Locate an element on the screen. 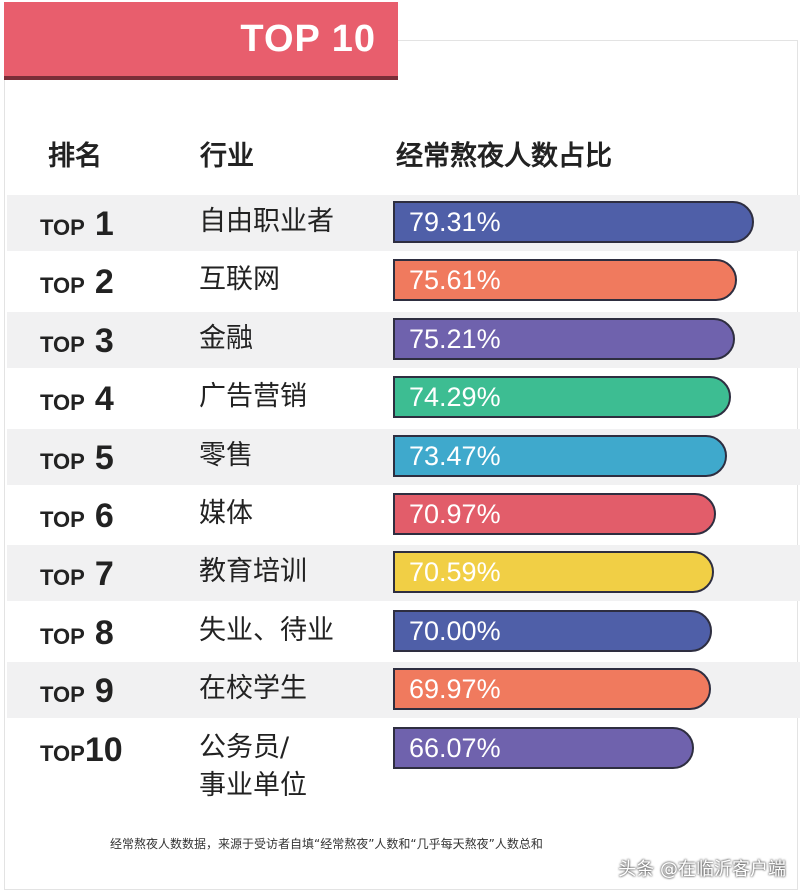 The image size is (800, 892). bar: 73.47% is located at coordinates (560, 456).